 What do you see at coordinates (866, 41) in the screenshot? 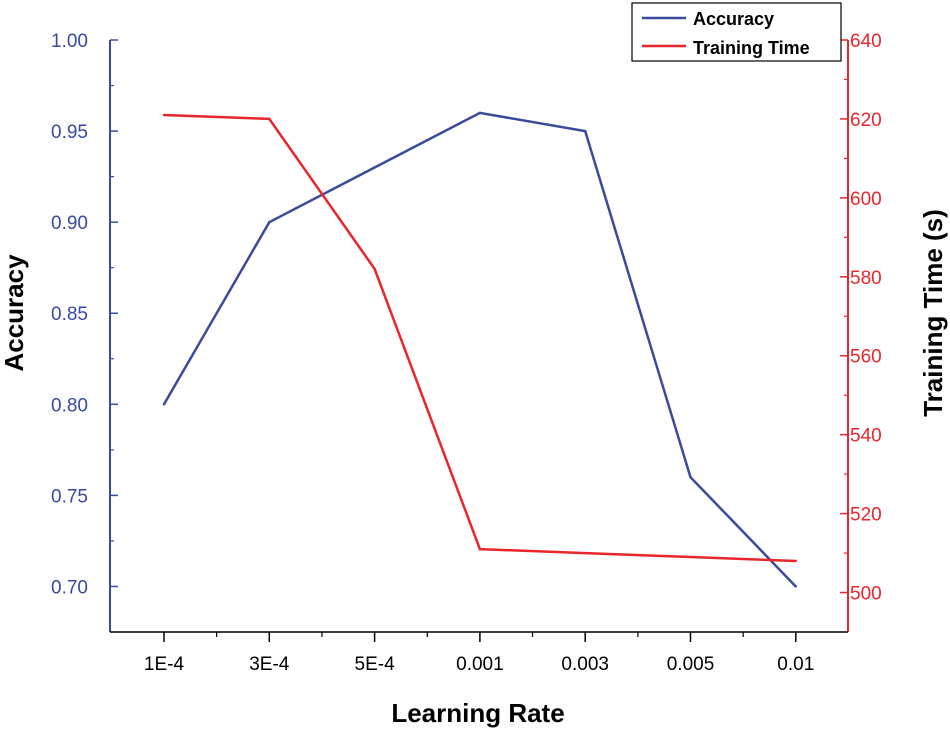
I see `y-right-tick-label: 640` at bounding box center [866, 41].